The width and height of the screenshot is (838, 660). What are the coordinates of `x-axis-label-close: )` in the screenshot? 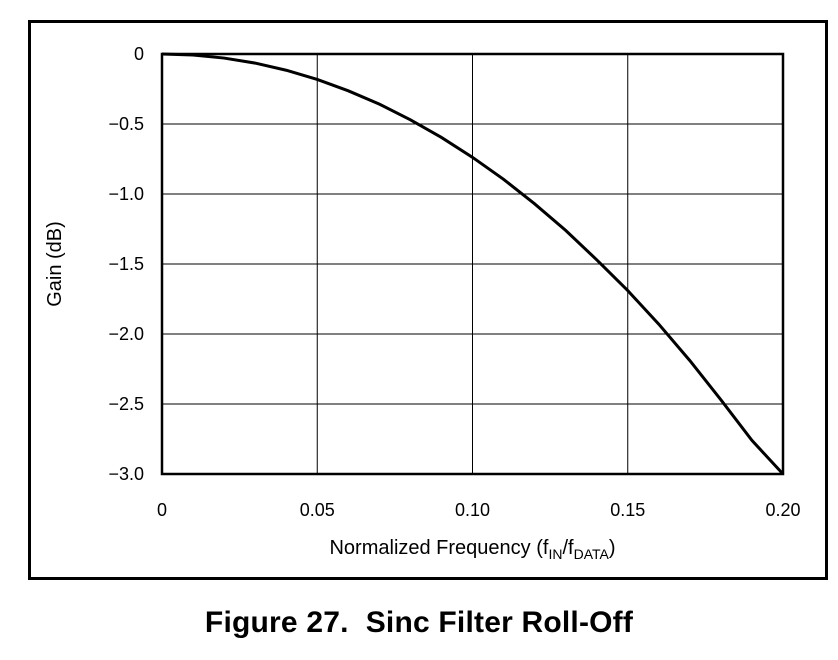 It's located at (612, 548).